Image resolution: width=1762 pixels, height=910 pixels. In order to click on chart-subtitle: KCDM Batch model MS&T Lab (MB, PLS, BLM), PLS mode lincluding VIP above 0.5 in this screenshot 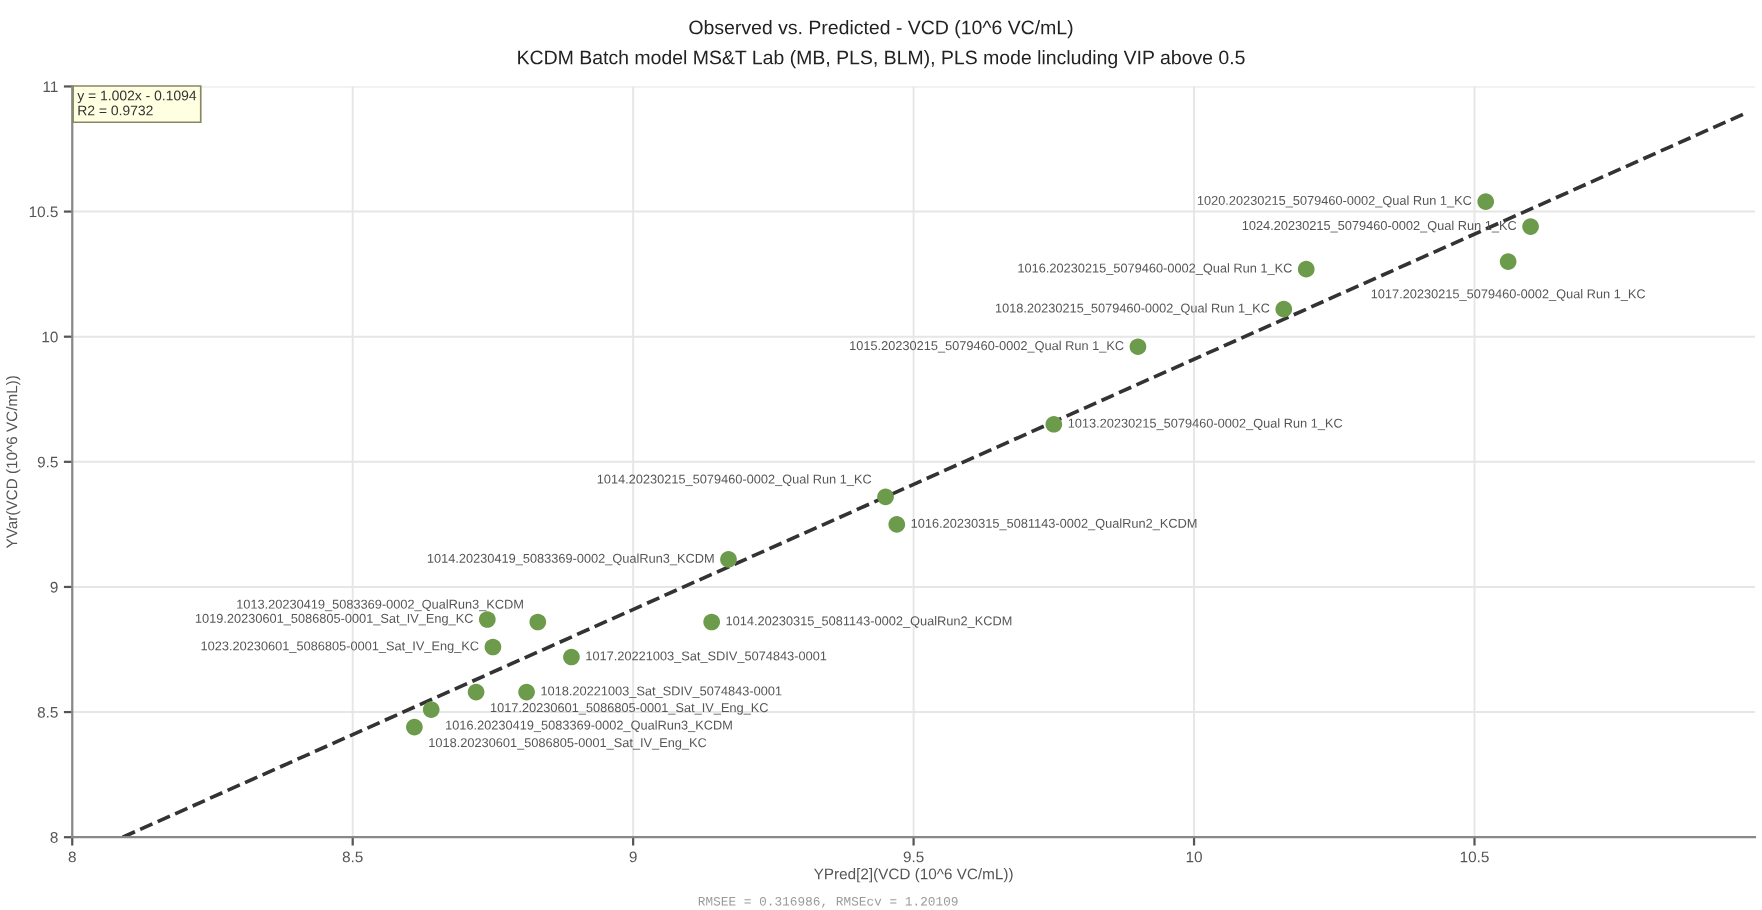, I will do `click(881, 59)`.